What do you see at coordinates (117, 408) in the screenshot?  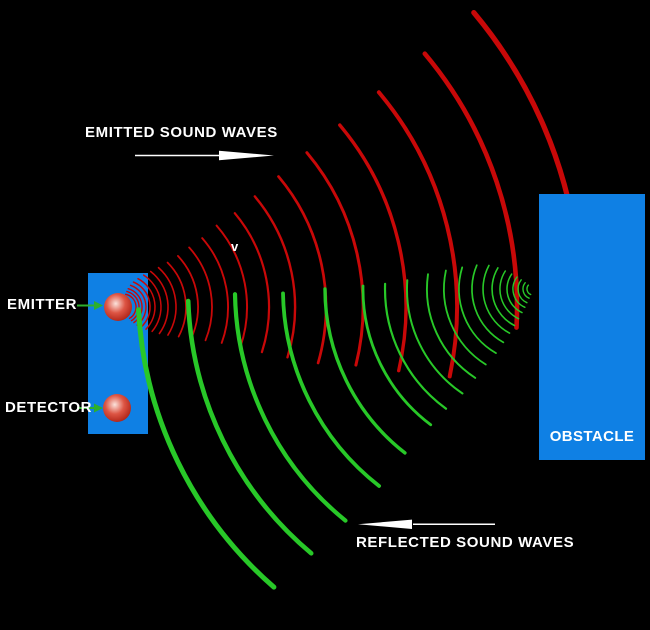 I see `detector-sphere` at bounding box center [117, 408].